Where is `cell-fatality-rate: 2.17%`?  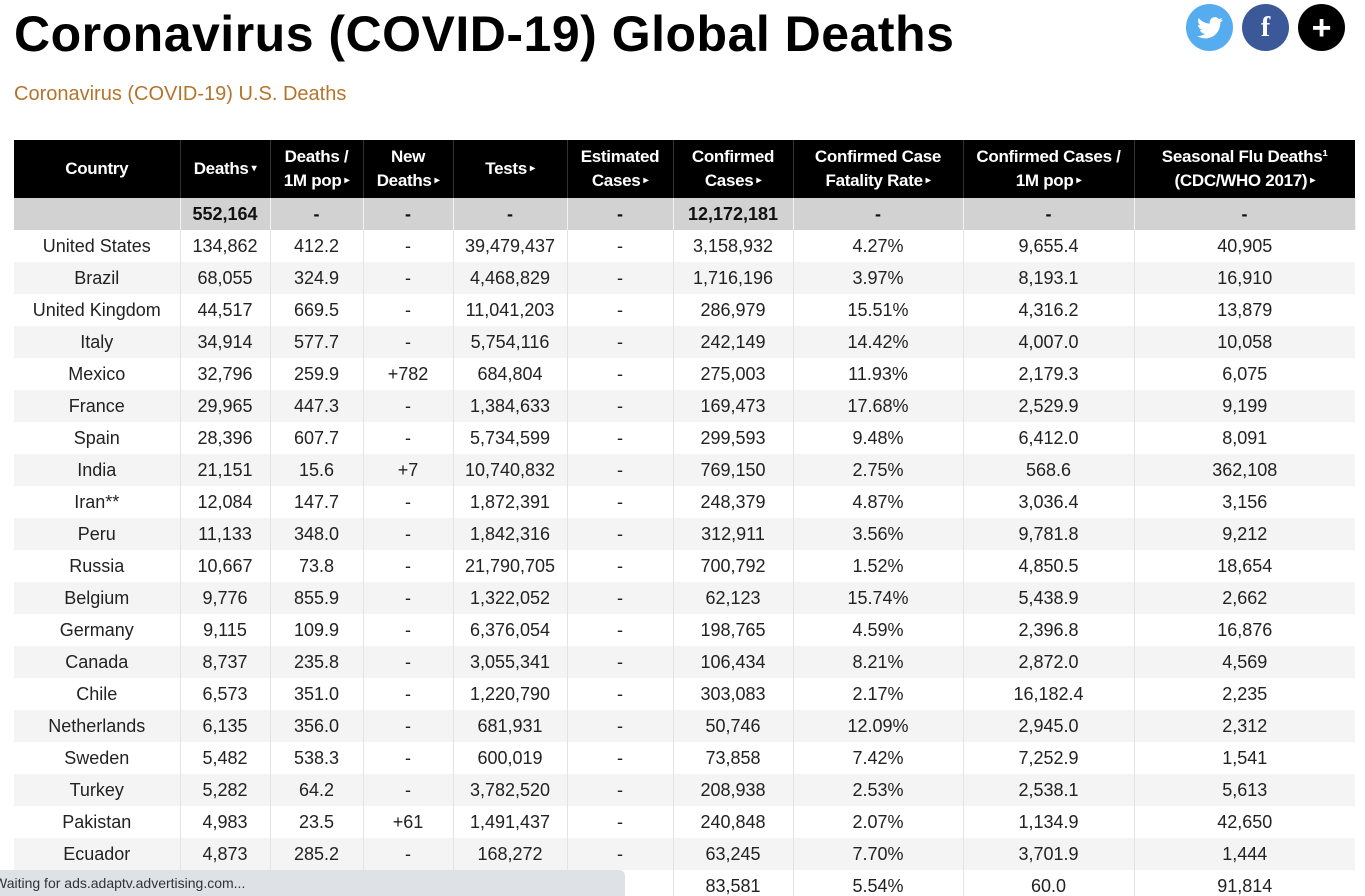 cell-fatality-rate: 2.17% is located at coordinates (878, 694).